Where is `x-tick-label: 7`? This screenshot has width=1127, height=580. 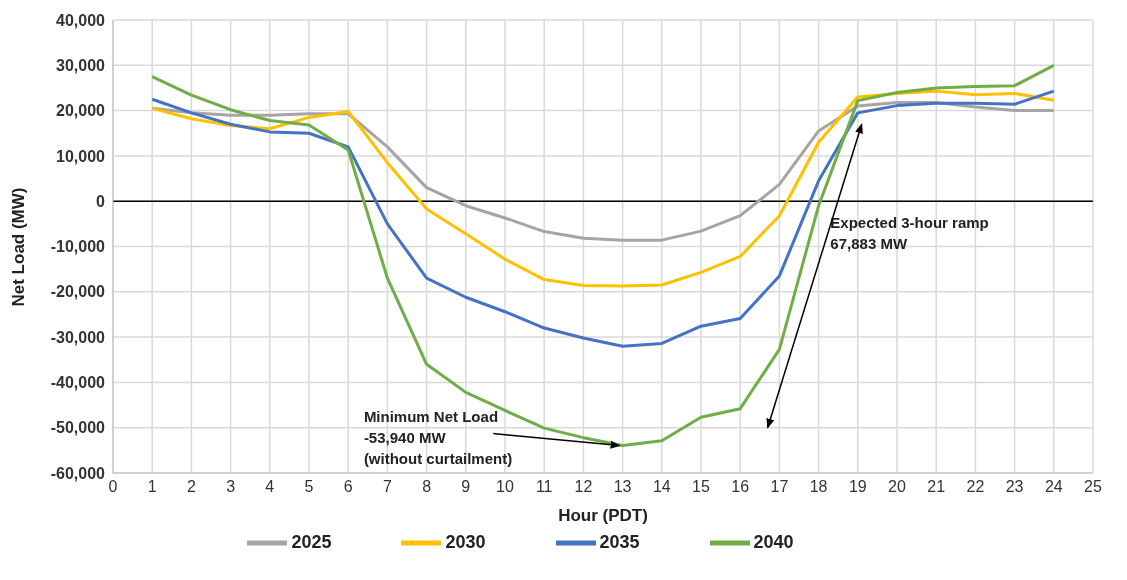
x-tick-label: 7 is located at coordinates (387, 487).